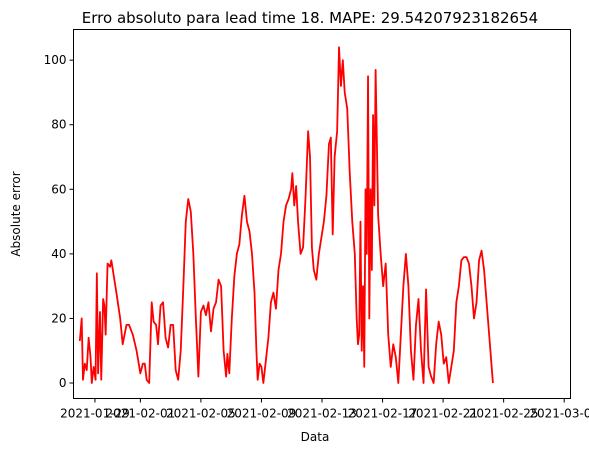  I want to click on x-tick-label: 2021-02-21, so click(443, 414).